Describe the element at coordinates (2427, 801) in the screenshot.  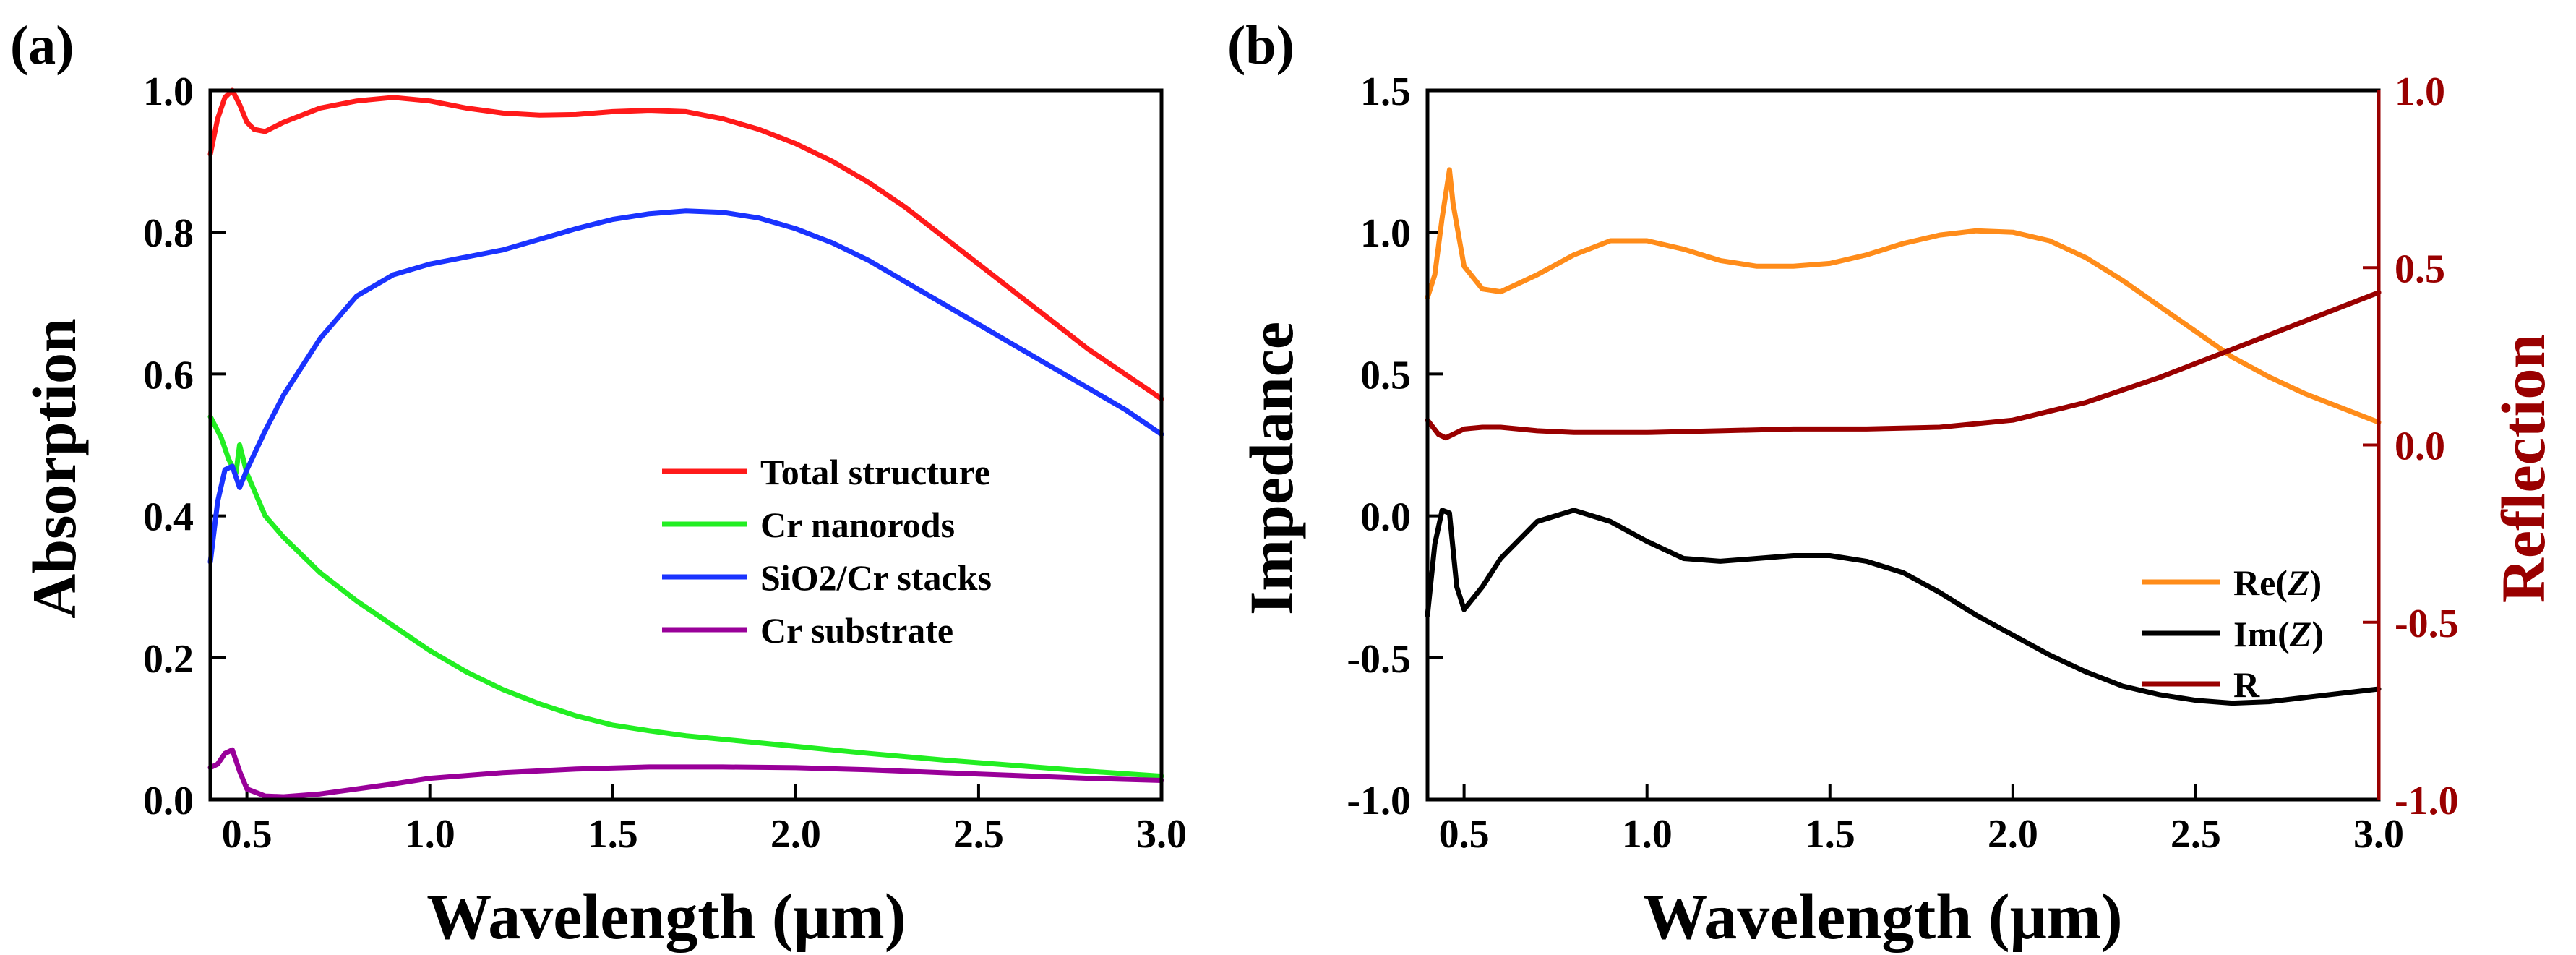
I see `y2-tick-label-b: -1.0` at that location.